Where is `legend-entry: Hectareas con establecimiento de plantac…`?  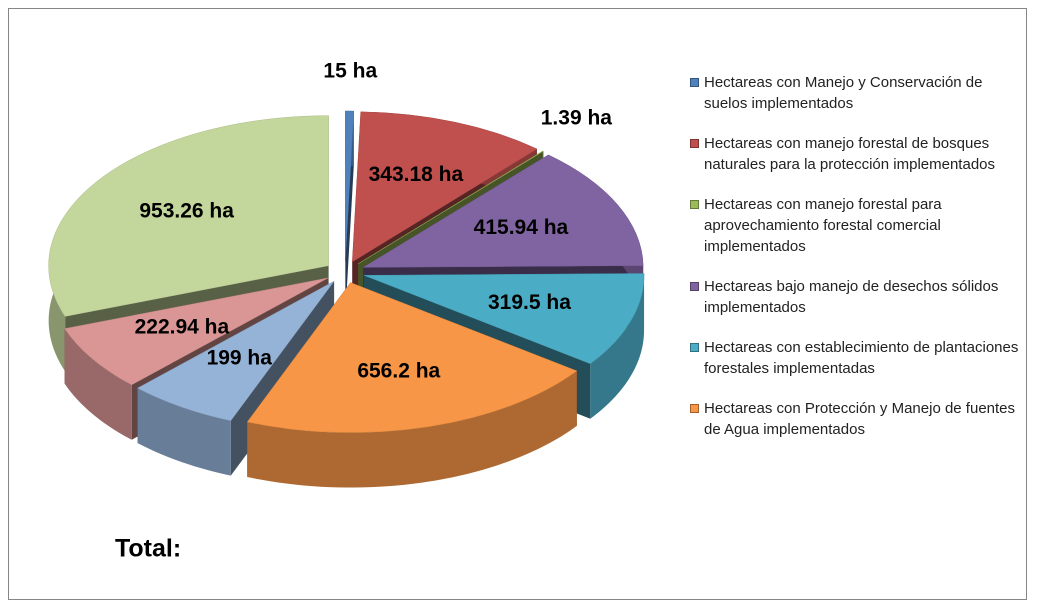 legend-entry: Hectareas con establecimiento de plantac… is located at coordinates (857, 358).